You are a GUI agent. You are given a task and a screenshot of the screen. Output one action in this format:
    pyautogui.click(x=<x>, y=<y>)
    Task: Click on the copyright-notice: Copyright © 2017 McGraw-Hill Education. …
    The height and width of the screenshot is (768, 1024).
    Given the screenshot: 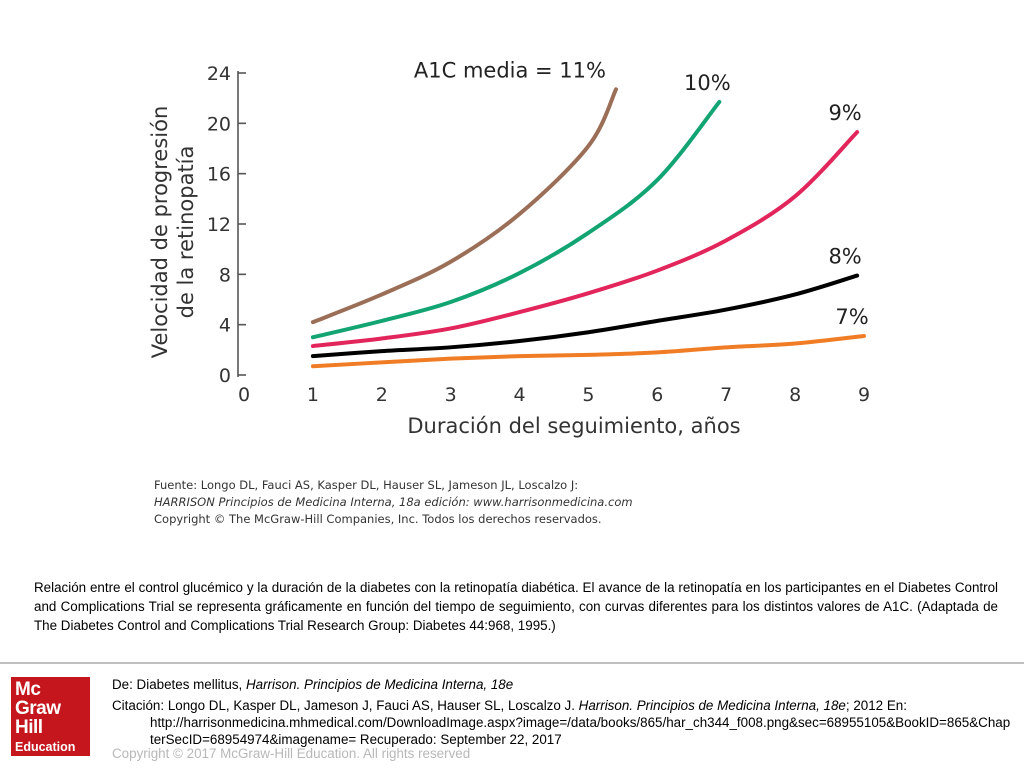 What is the action you would take?
    pyautogui.click(x=291, y=753)
    